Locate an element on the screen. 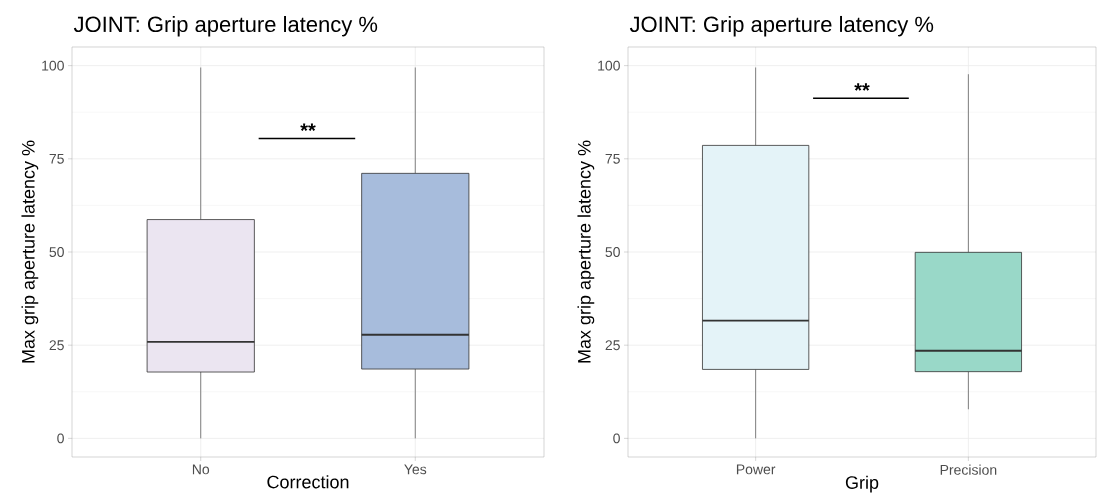 The width and height of the screenshot is (1103, 504). x-axis-title: Correction is located at coordinates (308, 482).